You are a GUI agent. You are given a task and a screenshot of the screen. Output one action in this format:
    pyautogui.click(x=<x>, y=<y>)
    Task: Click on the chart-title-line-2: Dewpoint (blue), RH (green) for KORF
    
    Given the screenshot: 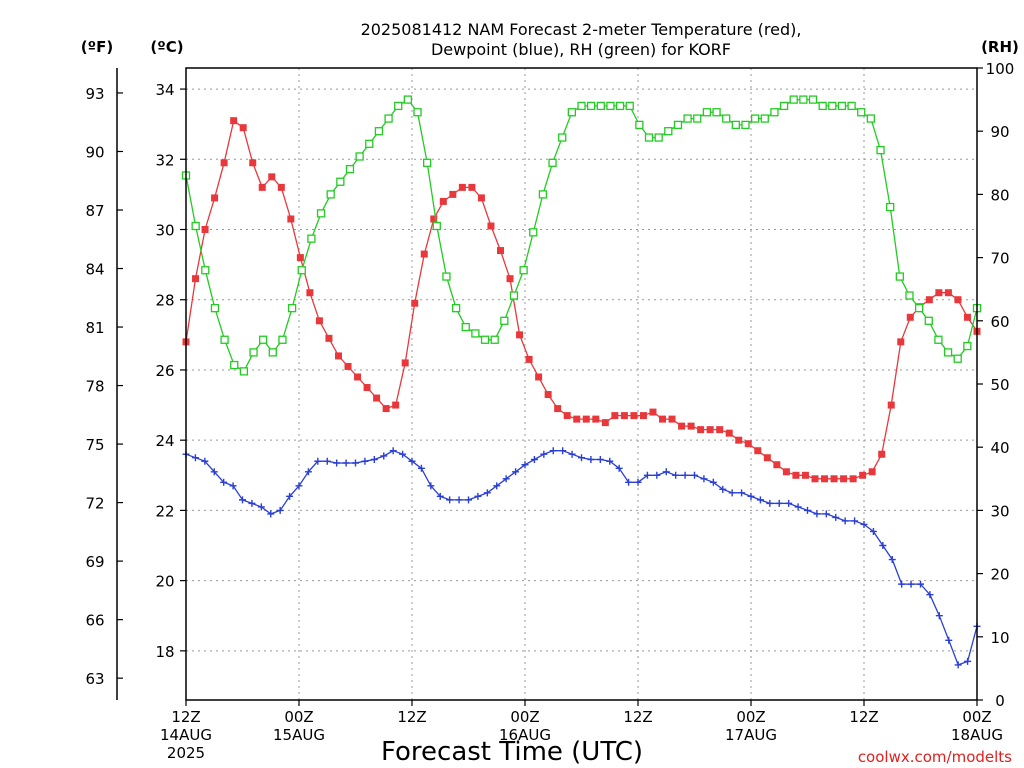 What is the action you would take?
    pyautogui.click(x=581, y=49)
    